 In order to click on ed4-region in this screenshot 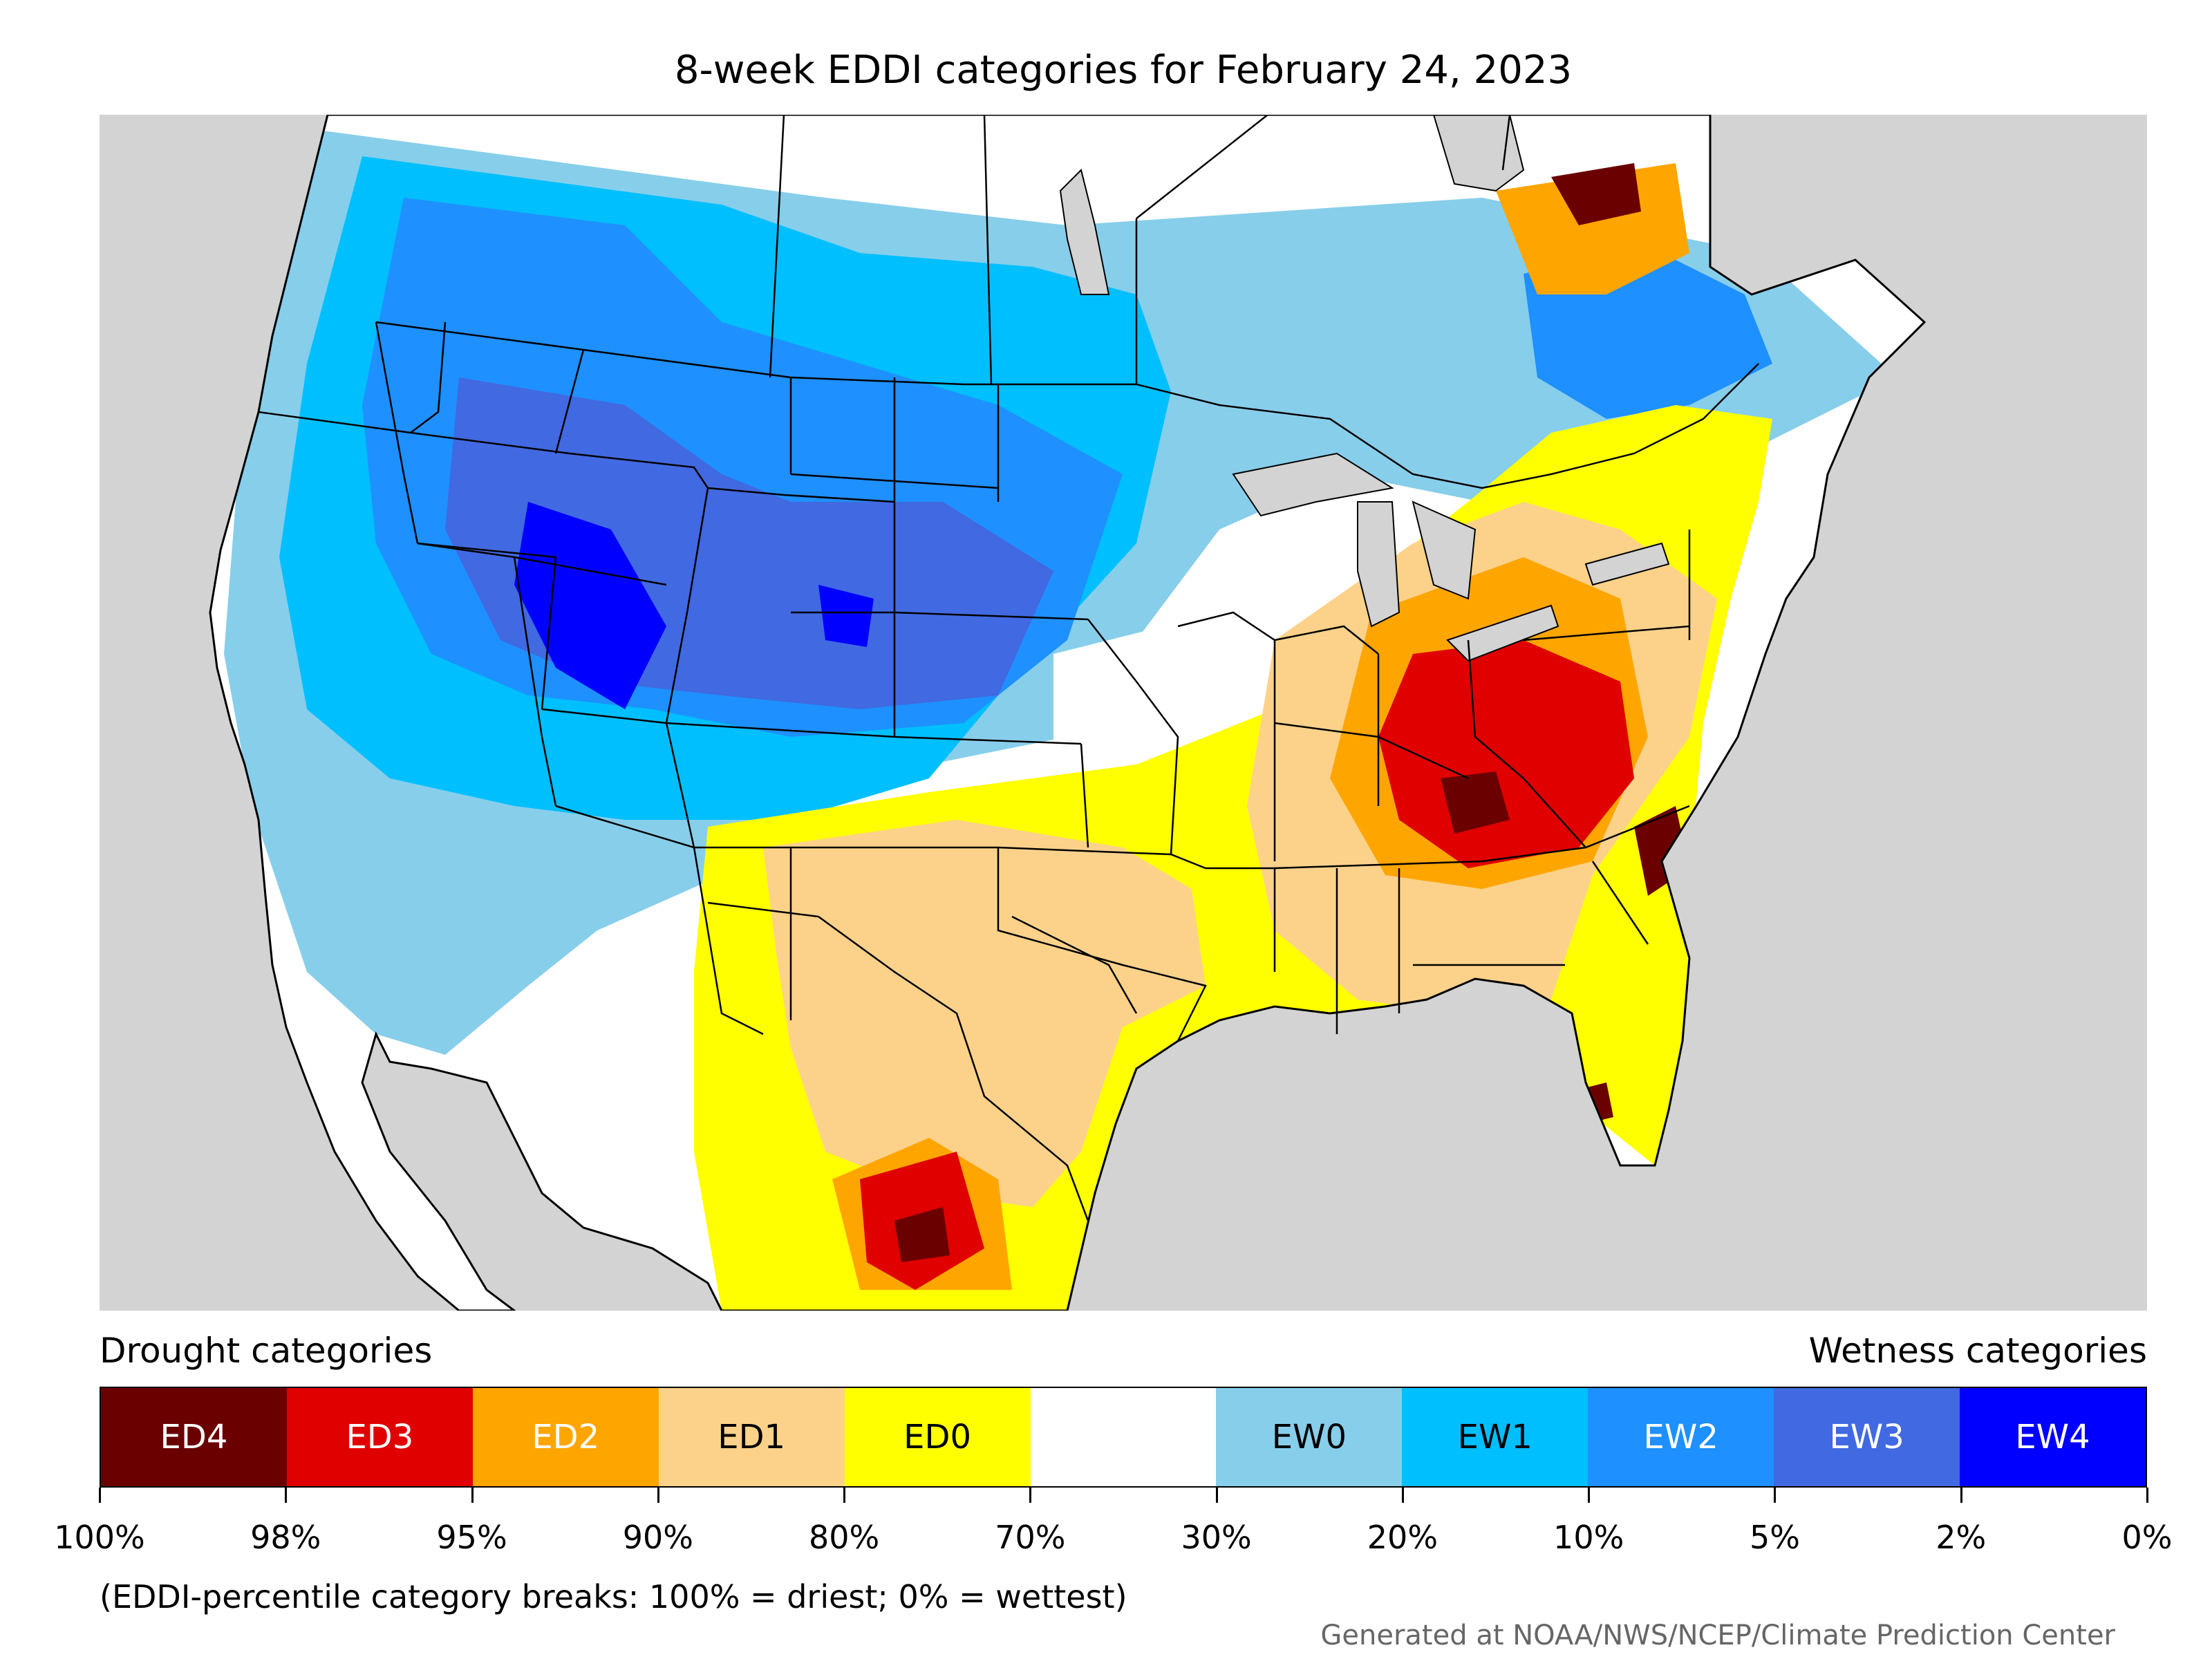, I will do `click(1475, 803)`.